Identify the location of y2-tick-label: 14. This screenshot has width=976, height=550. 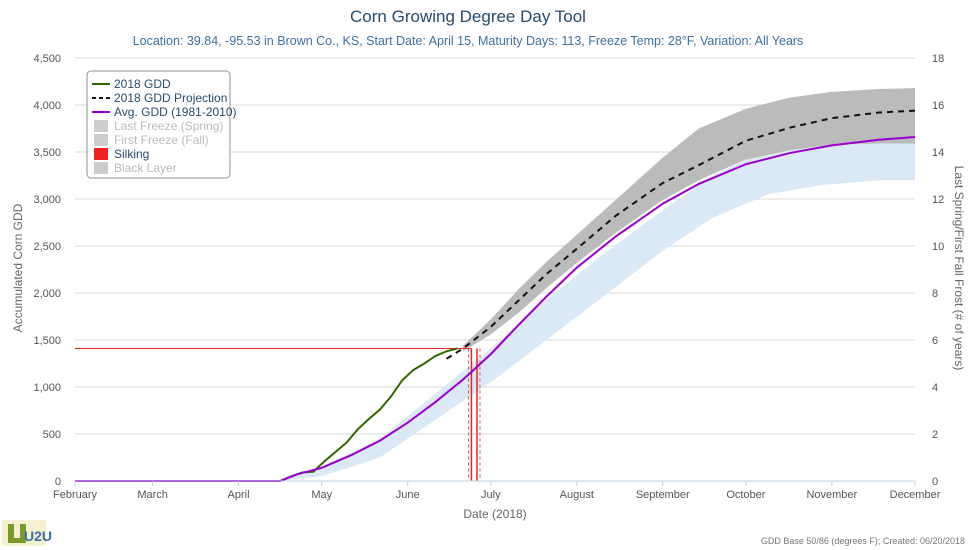
(938, 153).